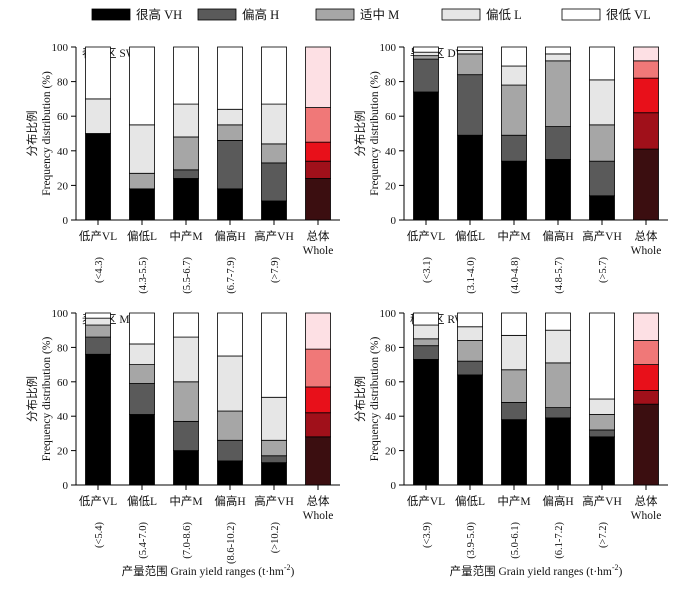 Image resolution: width=700 pixels, height=589 pixels. What do you see at coordinates (47, 399) in the screenshot?
I see `y-axis-label-en: Frequency distribution (%)` at bounding box center [47, 399].